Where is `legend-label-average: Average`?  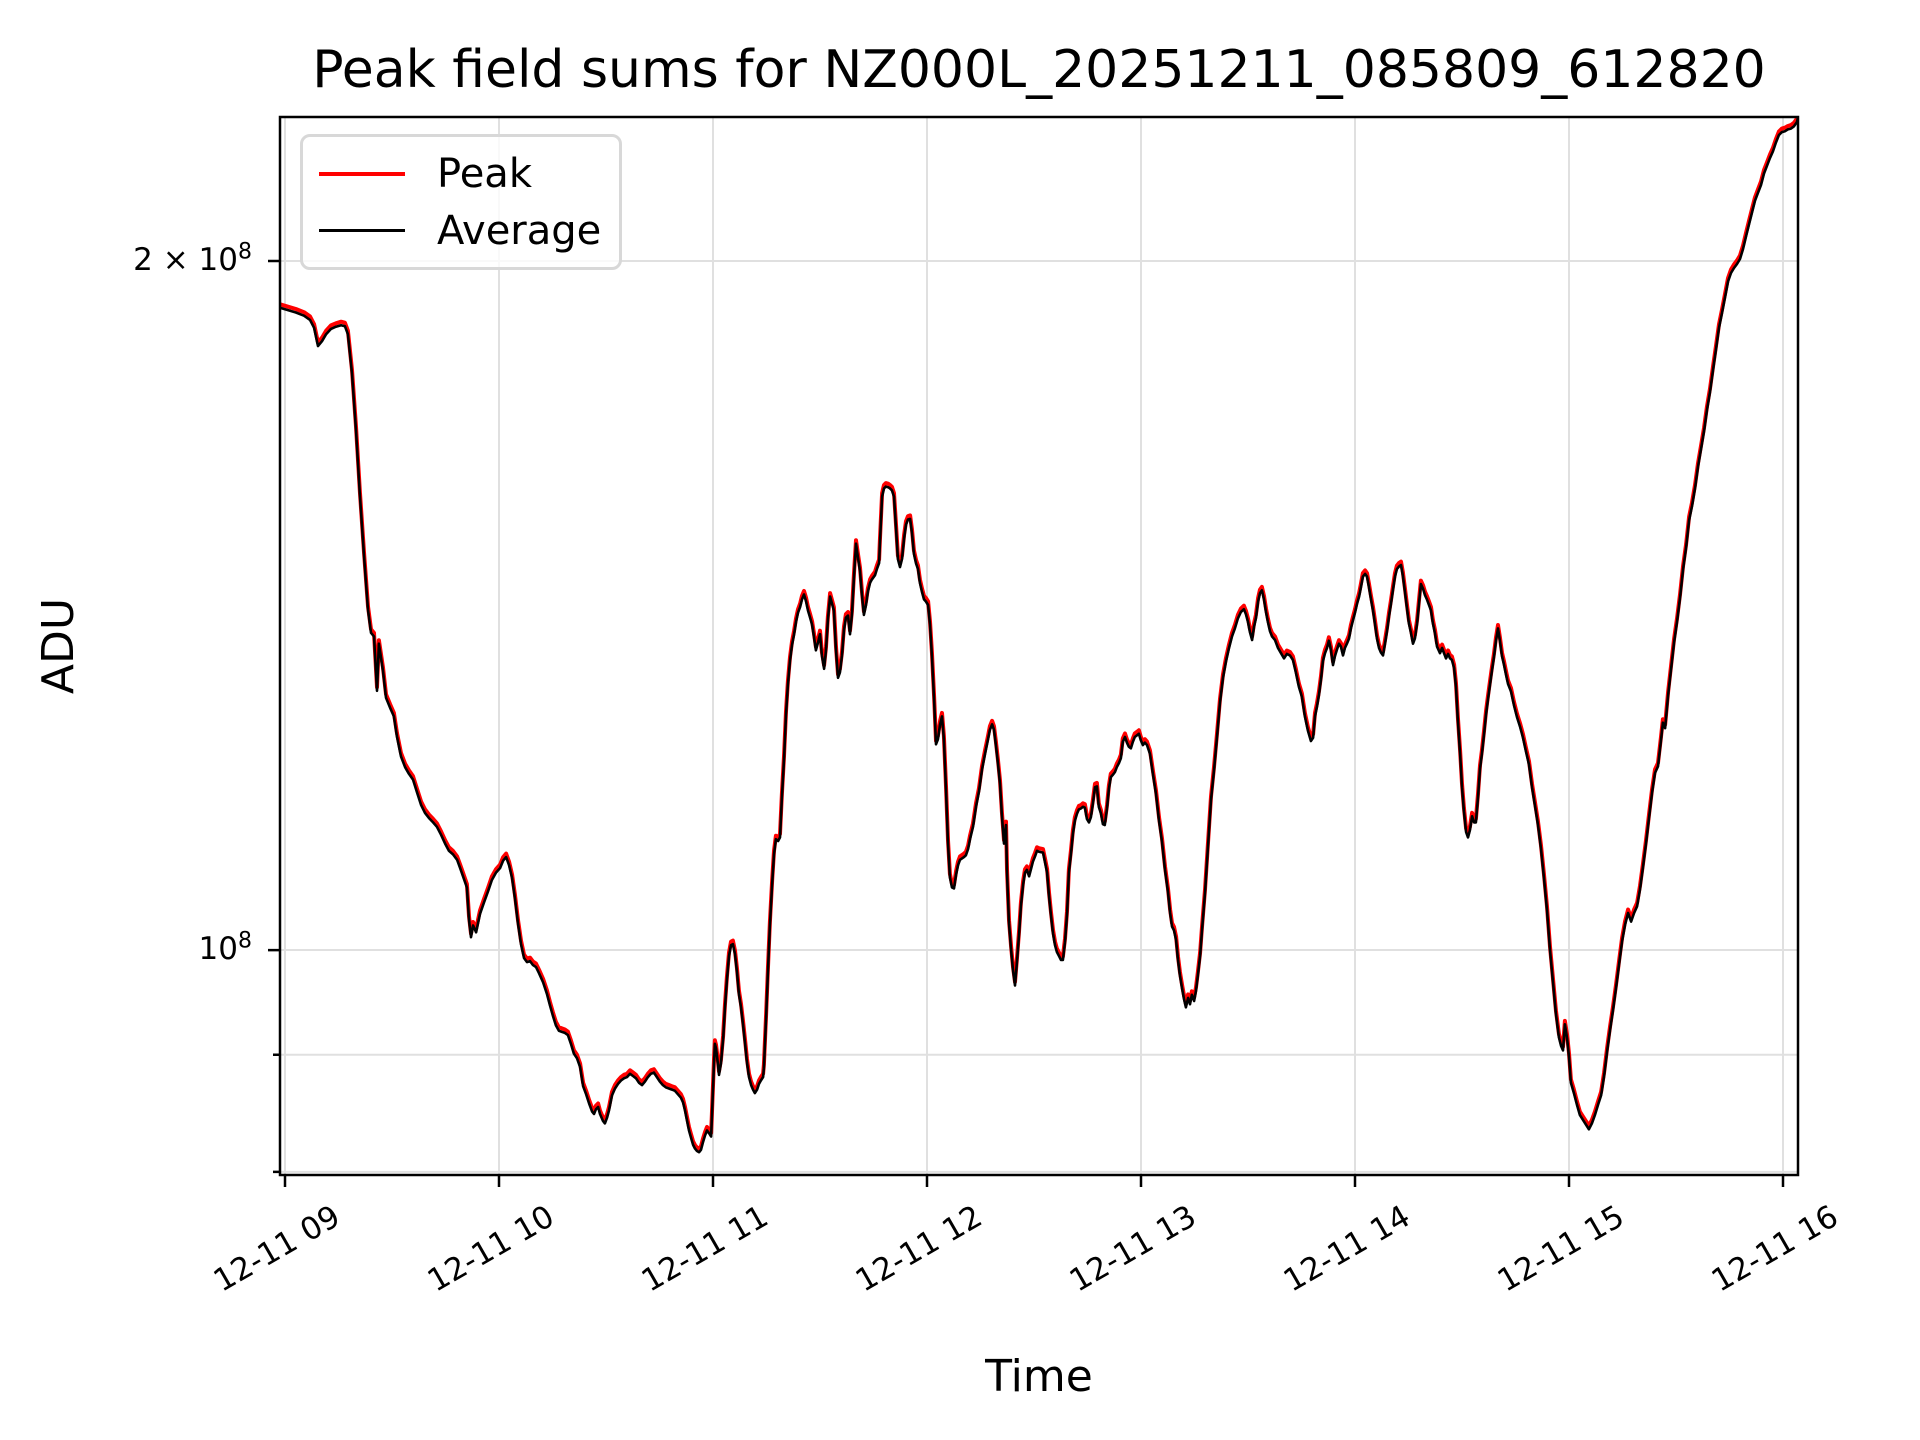 legend-label-average: Average is located at coordinates (519, 230).